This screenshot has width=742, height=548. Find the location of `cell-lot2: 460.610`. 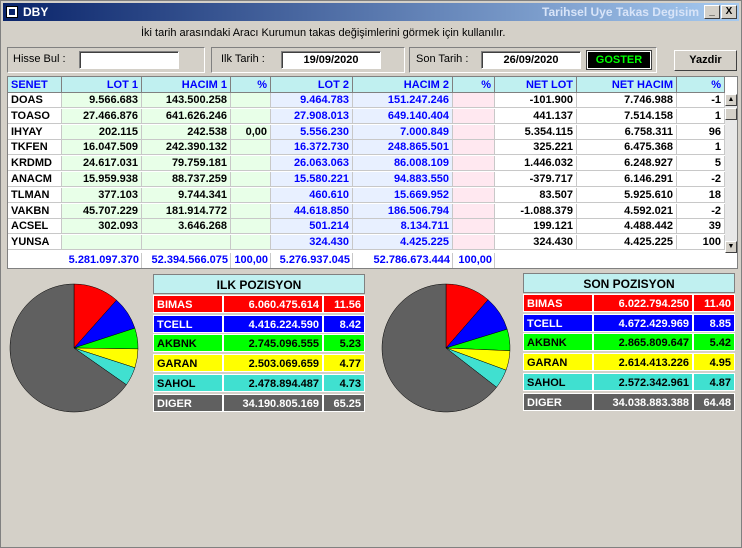

cell-lot2: 460.610 is located at coordinates (312, 195).